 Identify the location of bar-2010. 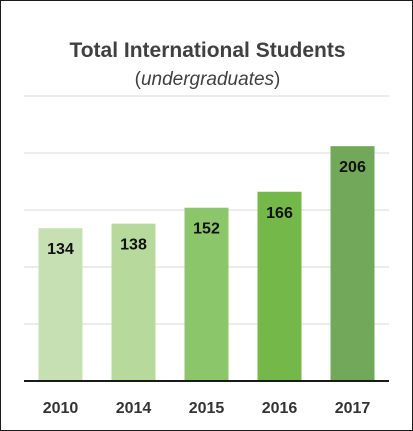
(60, 304).